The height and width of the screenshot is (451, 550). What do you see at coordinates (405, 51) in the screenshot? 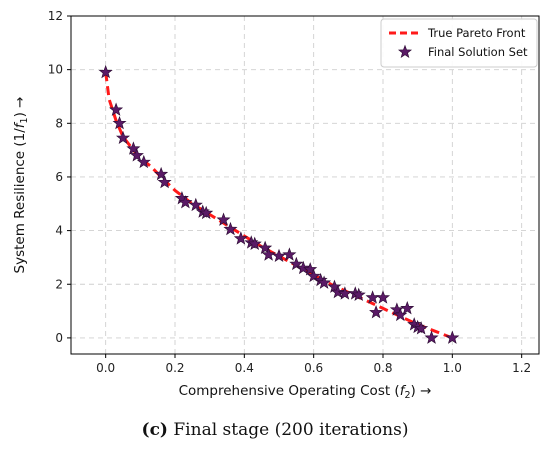
I see `legend-star-marker` at bounding box center [405, 51].